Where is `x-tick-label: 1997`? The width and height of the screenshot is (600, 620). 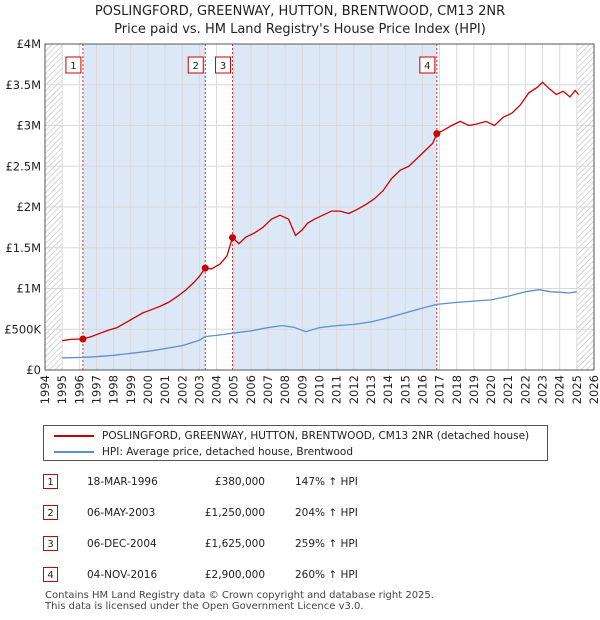
x-tick-label: 1997 is located at coordinates (96, 389).